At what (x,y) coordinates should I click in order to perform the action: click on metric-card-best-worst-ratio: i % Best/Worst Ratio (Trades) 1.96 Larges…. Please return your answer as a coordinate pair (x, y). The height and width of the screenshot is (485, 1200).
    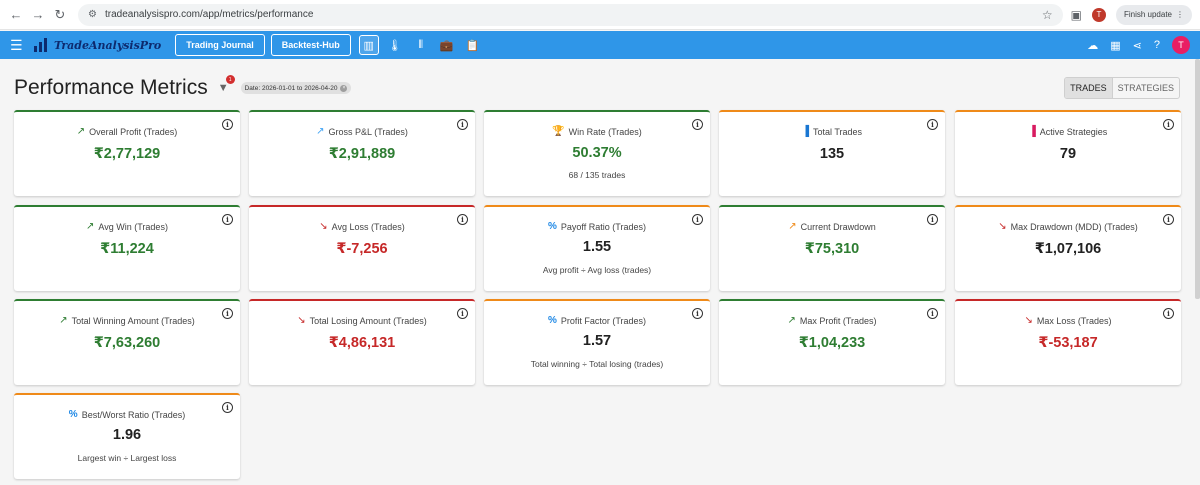
    Looking at the image, I should click on (127, 436).